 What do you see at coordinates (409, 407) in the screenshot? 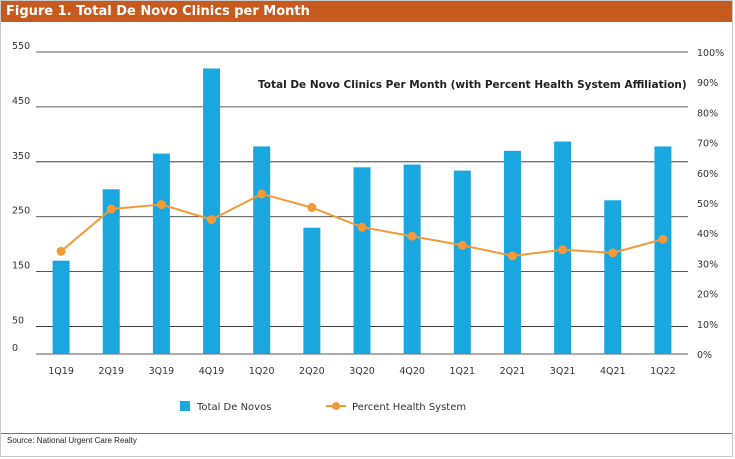
I see `legend-line-label: Percent Health System` at bounding box center [409, 407].